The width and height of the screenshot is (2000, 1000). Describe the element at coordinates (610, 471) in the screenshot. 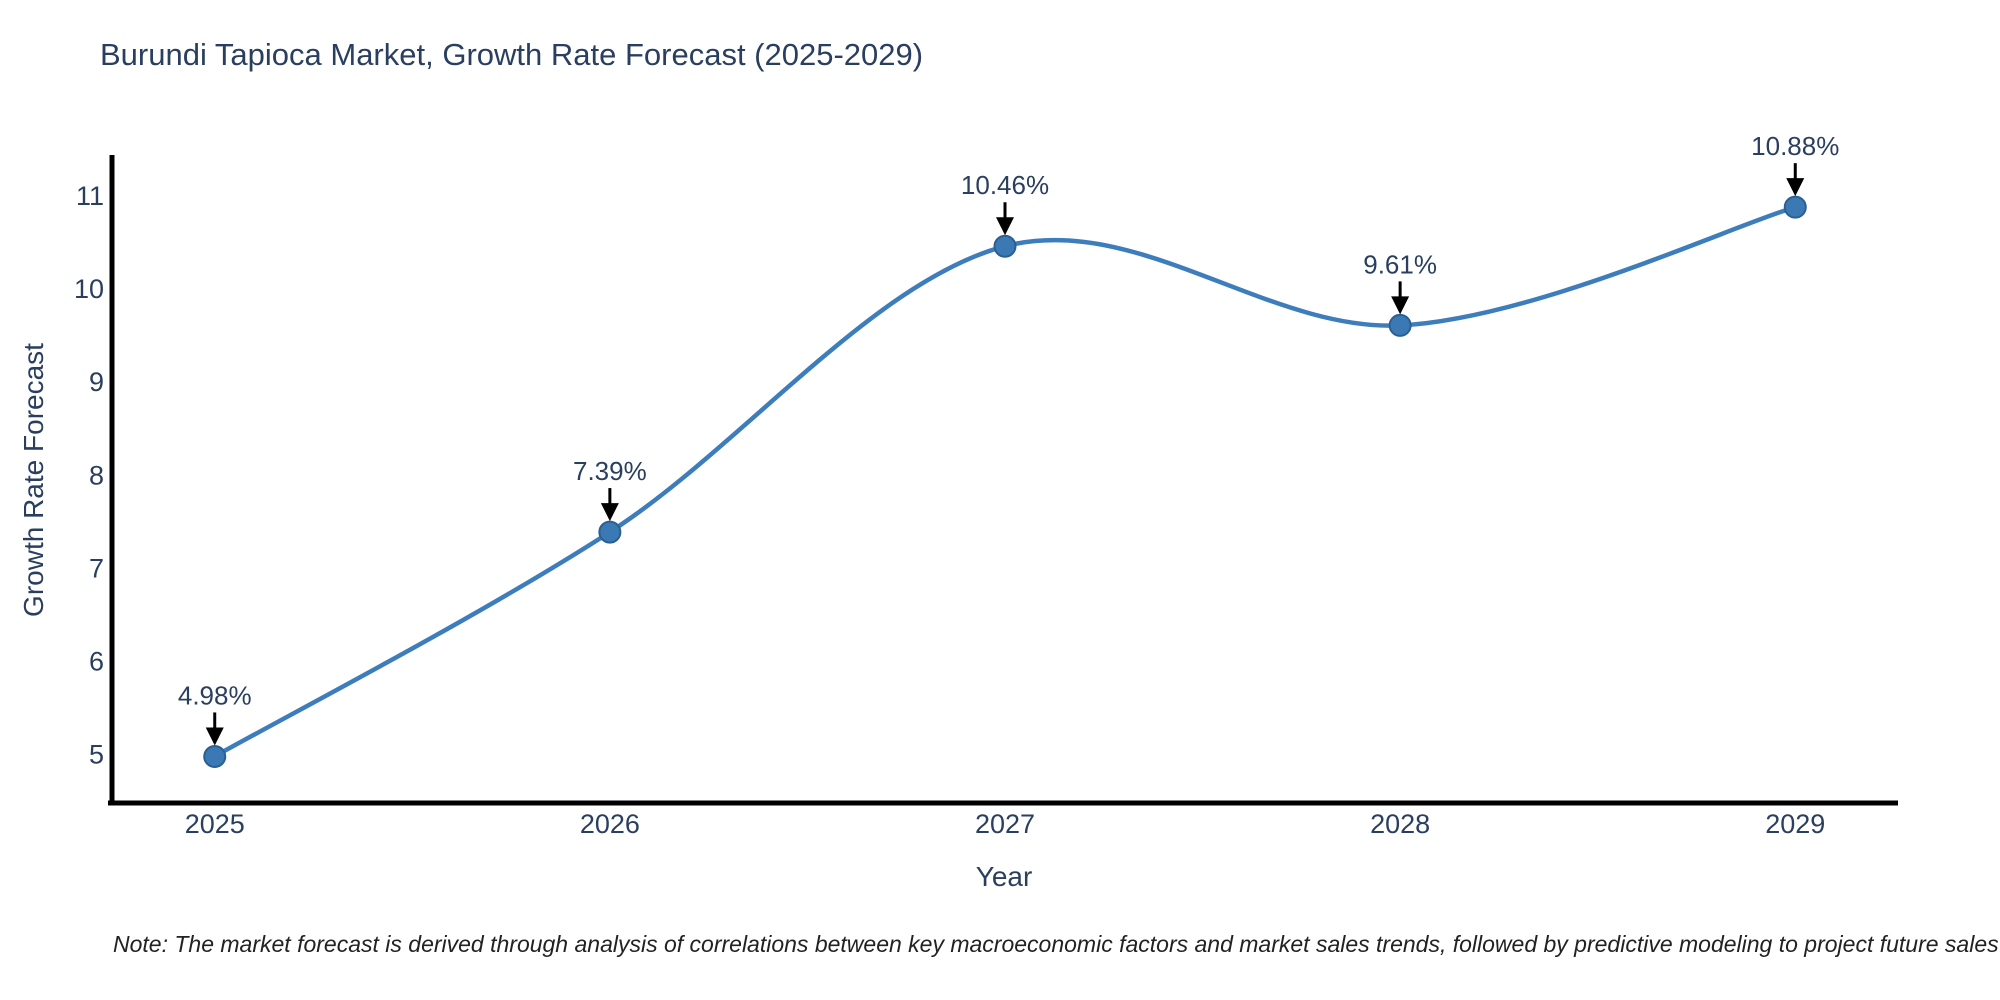

I see `annotation-label: 7.39%` at that location.